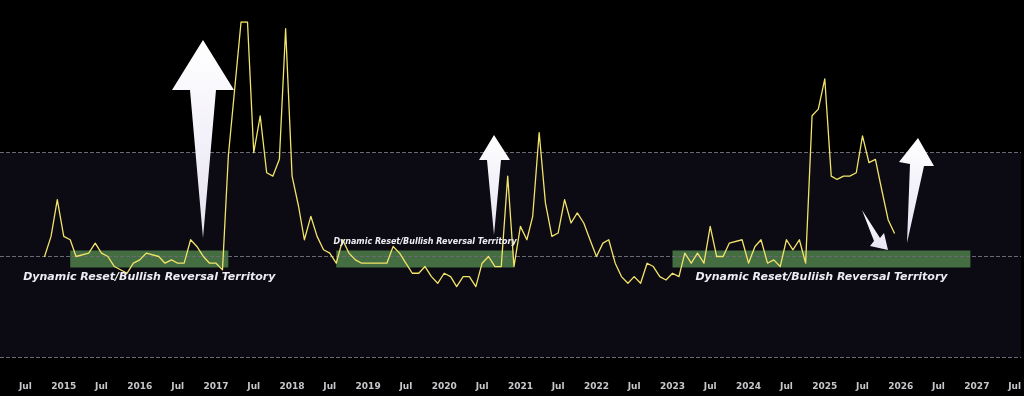 The width and height of the screenshot is (1024, 396). I want to click on x-tick-label: 2017, so click(216, 385).